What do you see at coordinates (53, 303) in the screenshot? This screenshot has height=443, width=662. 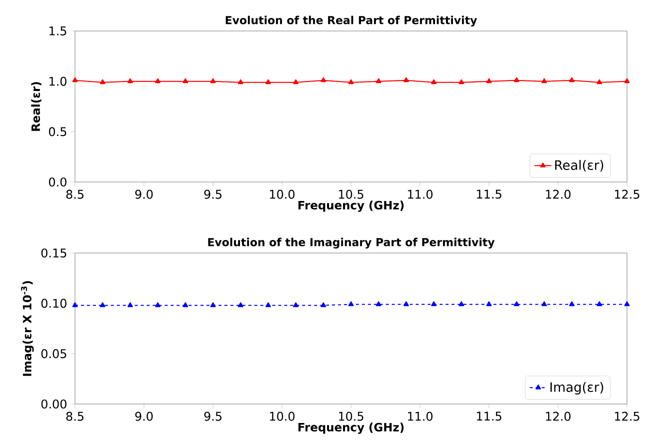 I see `y-tick-label: 0.10` at bounding box center [53, 303].